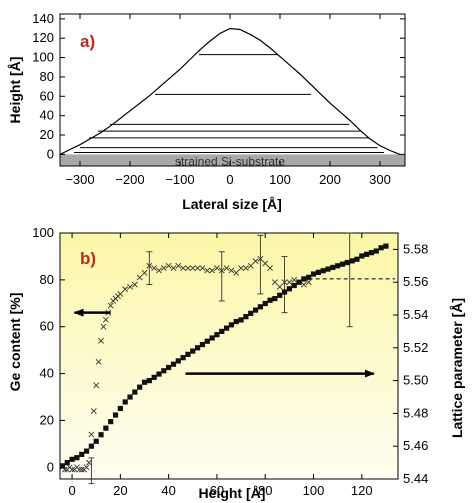  Describe the element at coordinates (415, 478) in the screenshot. I see `y2-tick-label: 5.44` at that location.